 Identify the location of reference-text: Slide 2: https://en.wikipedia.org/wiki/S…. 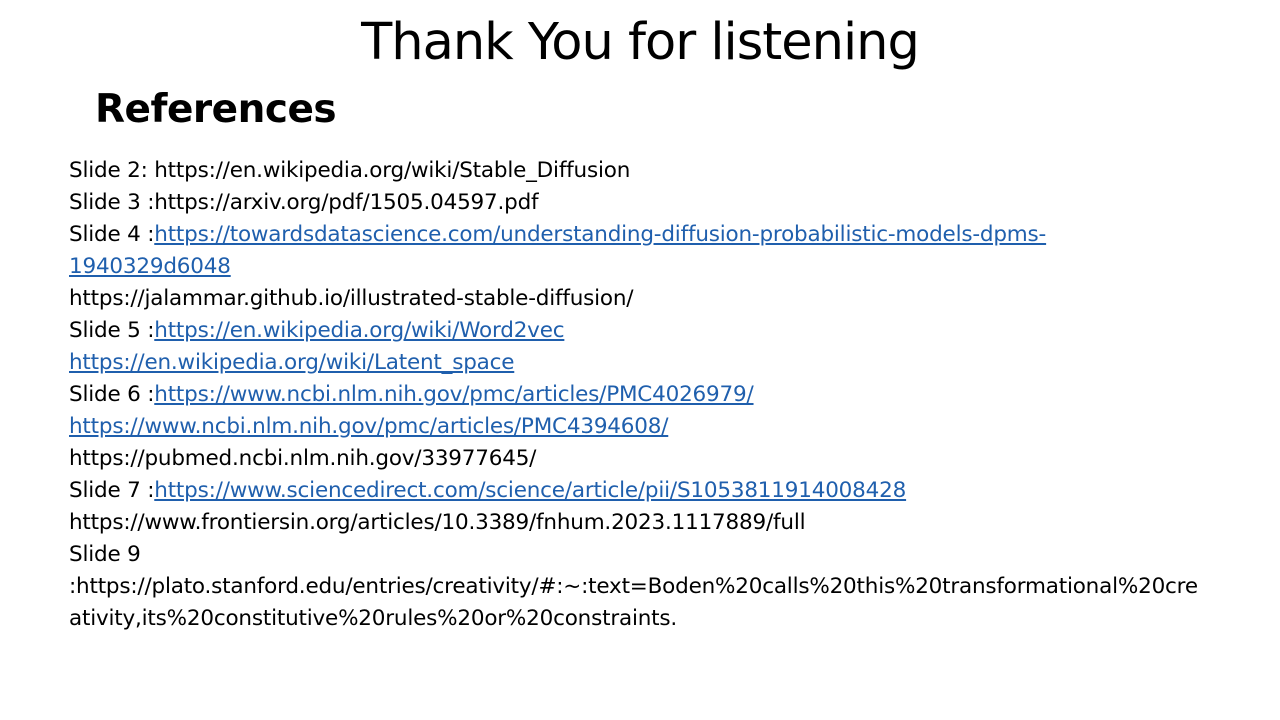
(350, 170).